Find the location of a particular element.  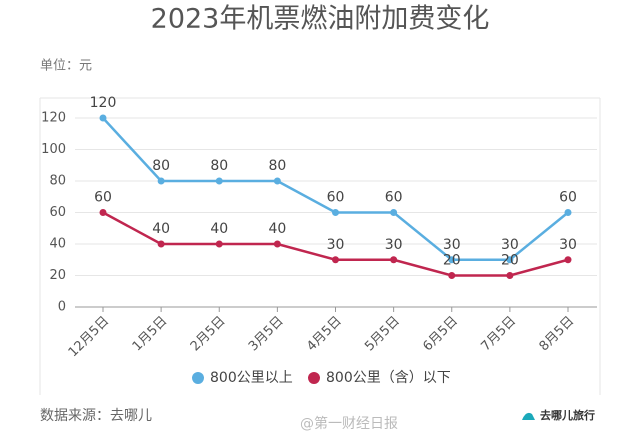

unit-label: 单位：元 is located at coordinates (66, 66).